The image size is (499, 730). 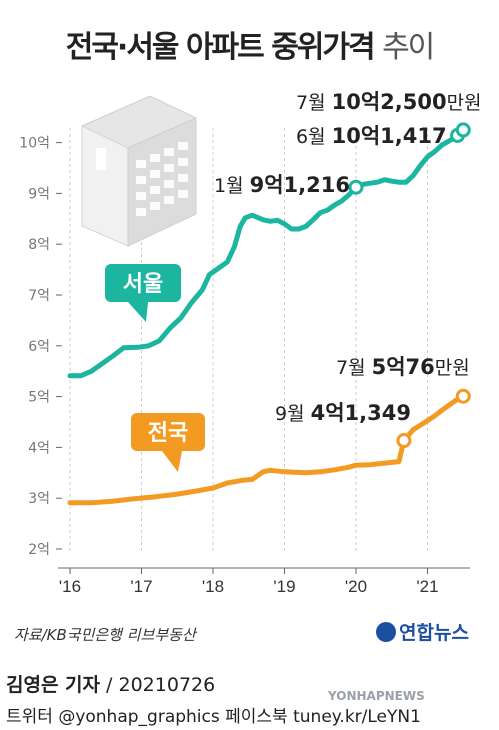 What do you see at coordinates (427, 586) in the screenshot?
I see `x-tick-label: '21` at bounding box center [427, 586].